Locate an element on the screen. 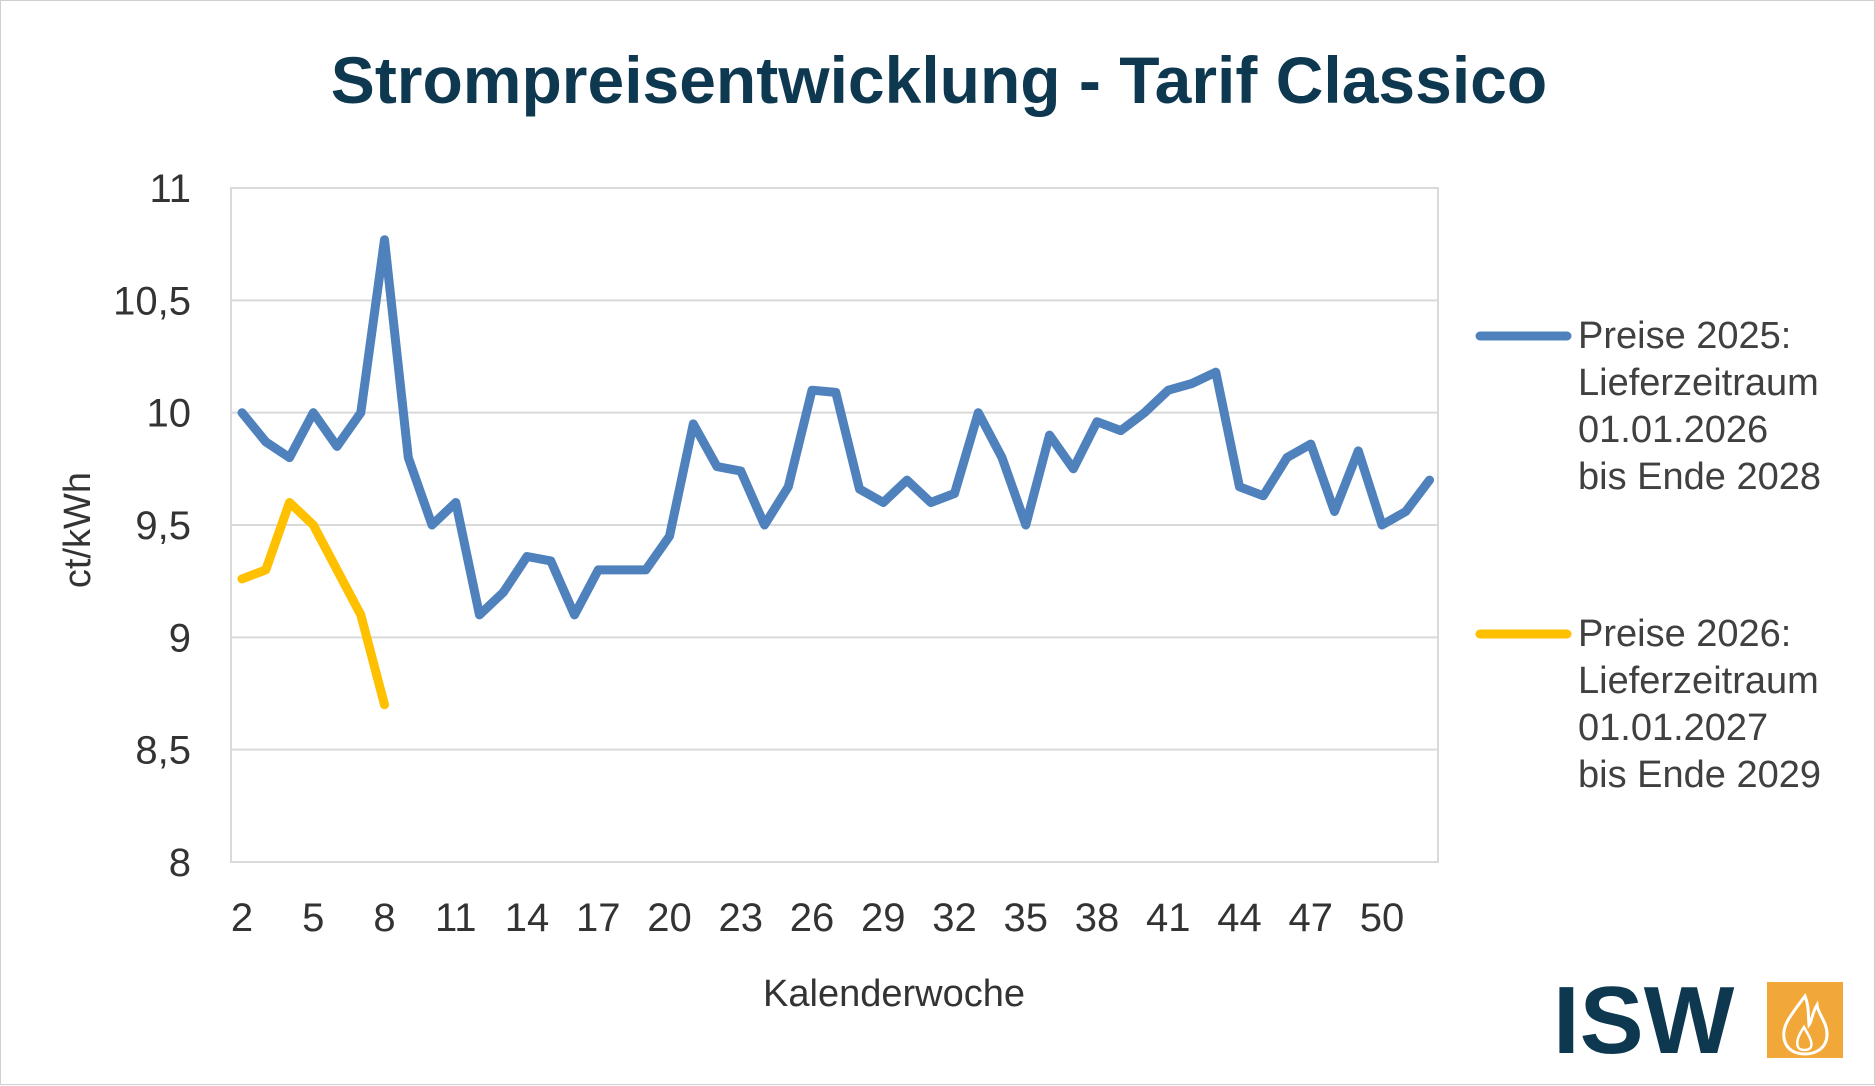 This screenshot has height=1086, width=1875. x-tick-label: 20 is located at coordinates (669, 918).